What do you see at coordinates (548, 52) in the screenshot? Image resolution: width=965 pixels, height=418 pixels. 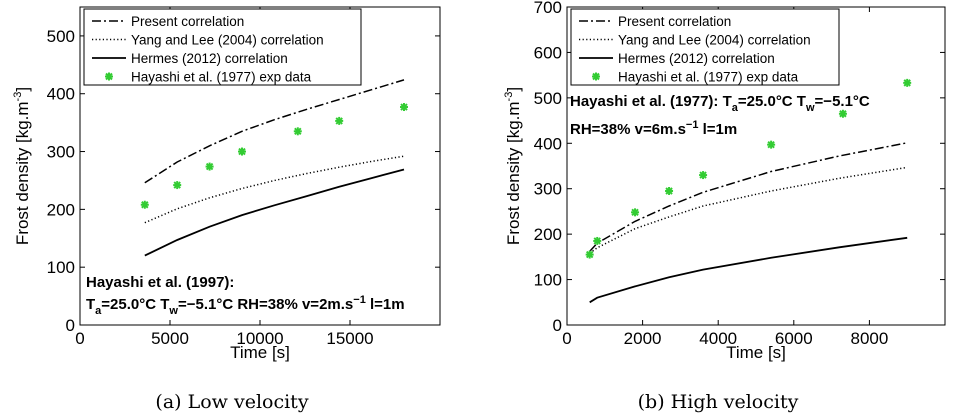 I see `y-tick-label: 600` at bounding box center [548, 52].